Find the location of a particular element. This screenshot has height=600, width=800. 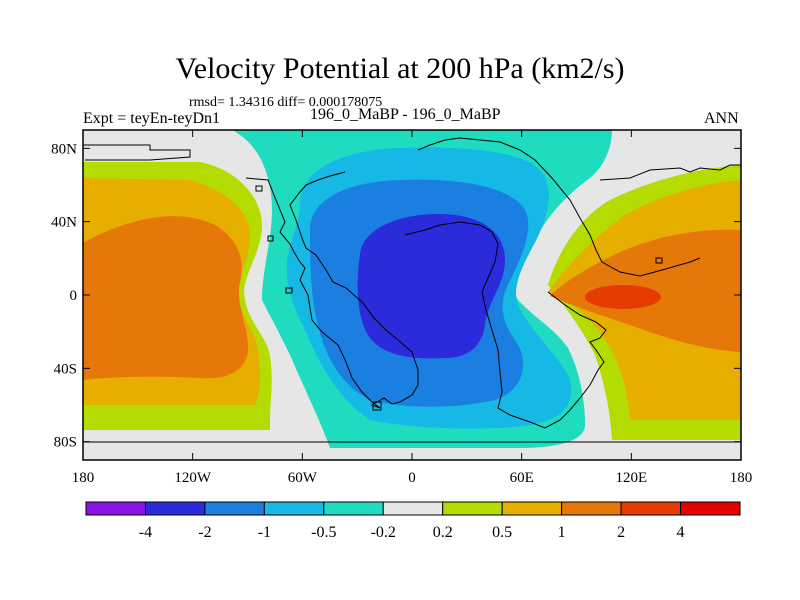

case-label: 196_0_MaBP - 196_0_MaBP is located at coordinates (405, 114).